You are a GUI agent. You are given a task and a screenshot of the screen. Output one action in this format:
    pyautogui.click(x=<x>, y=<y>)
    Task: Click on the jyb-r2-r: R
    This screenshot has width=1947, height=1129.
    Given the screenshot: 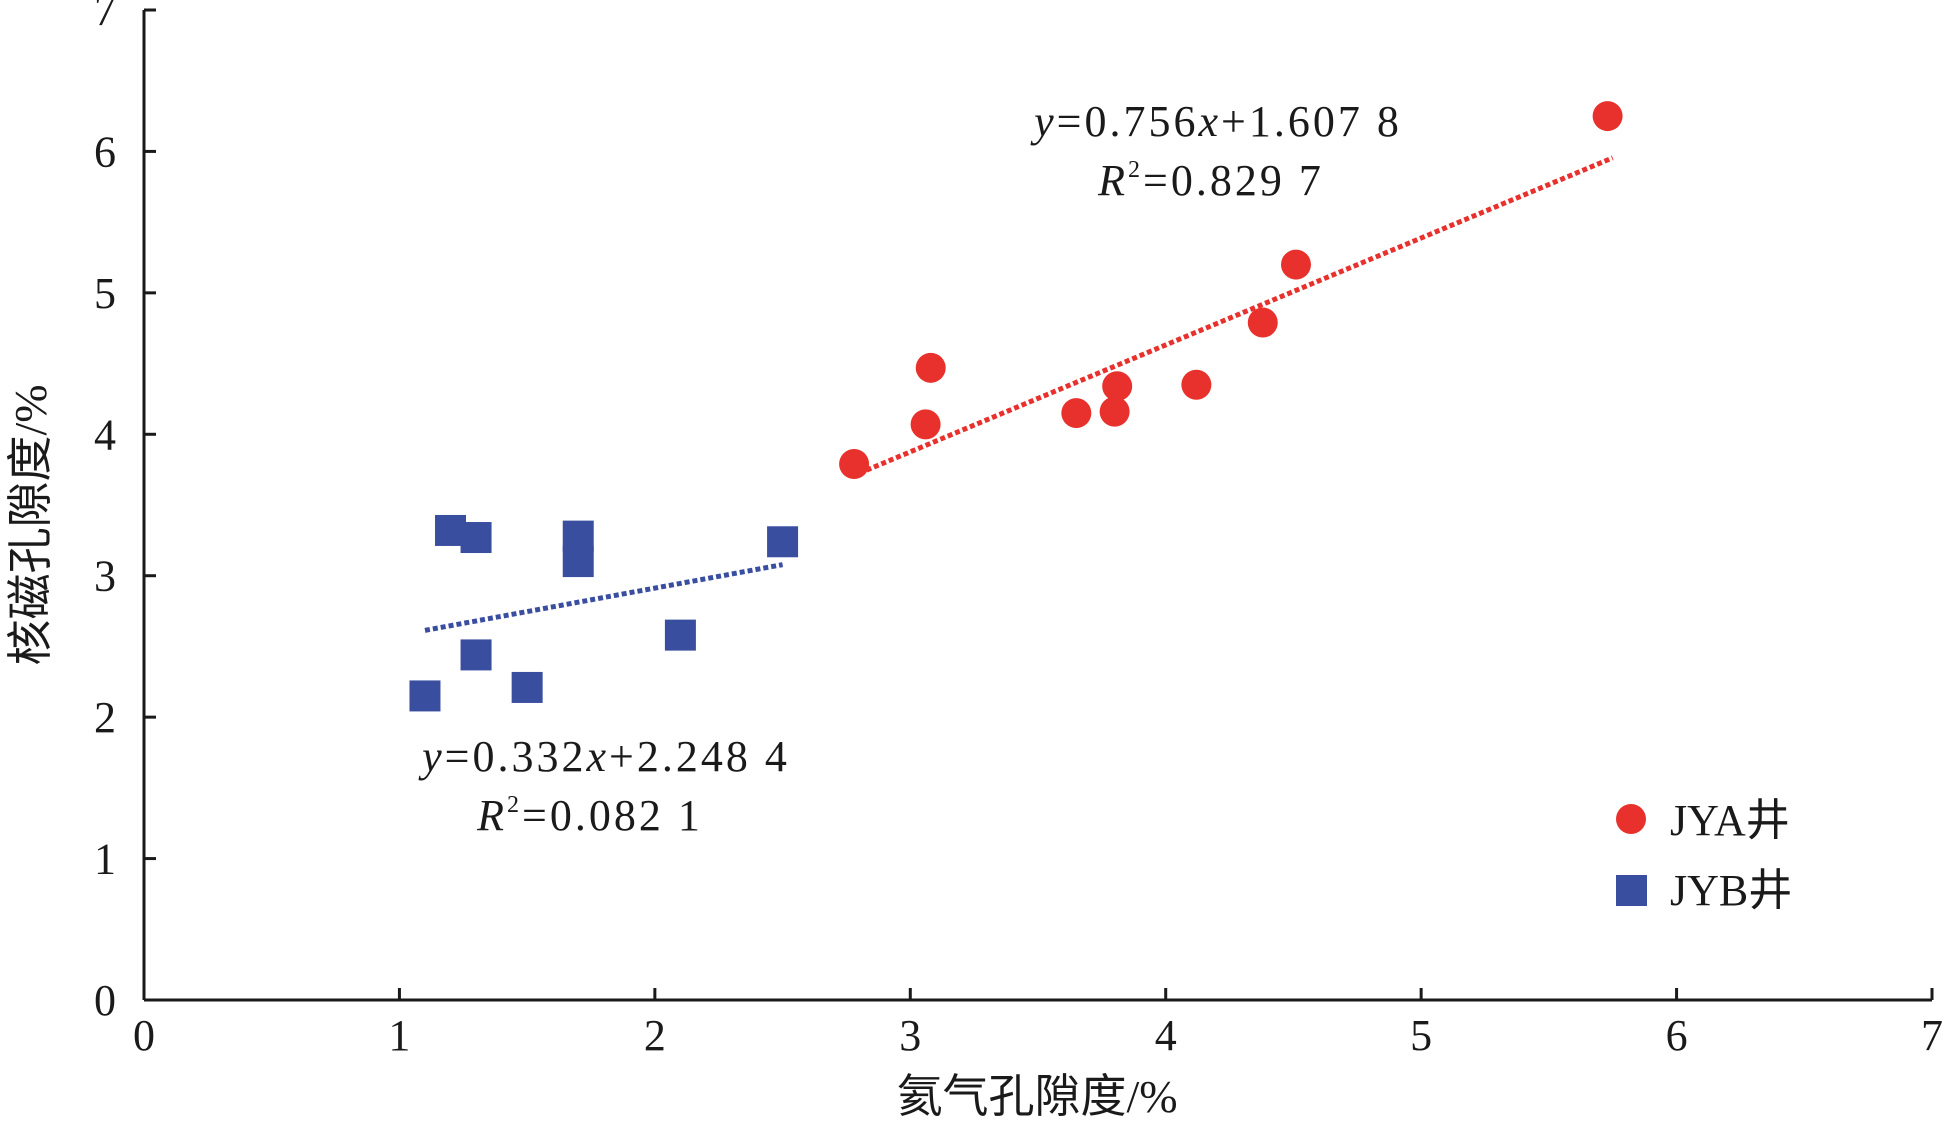 What is the action you would take?
    pyautogui.click(x=491, y=815)
    